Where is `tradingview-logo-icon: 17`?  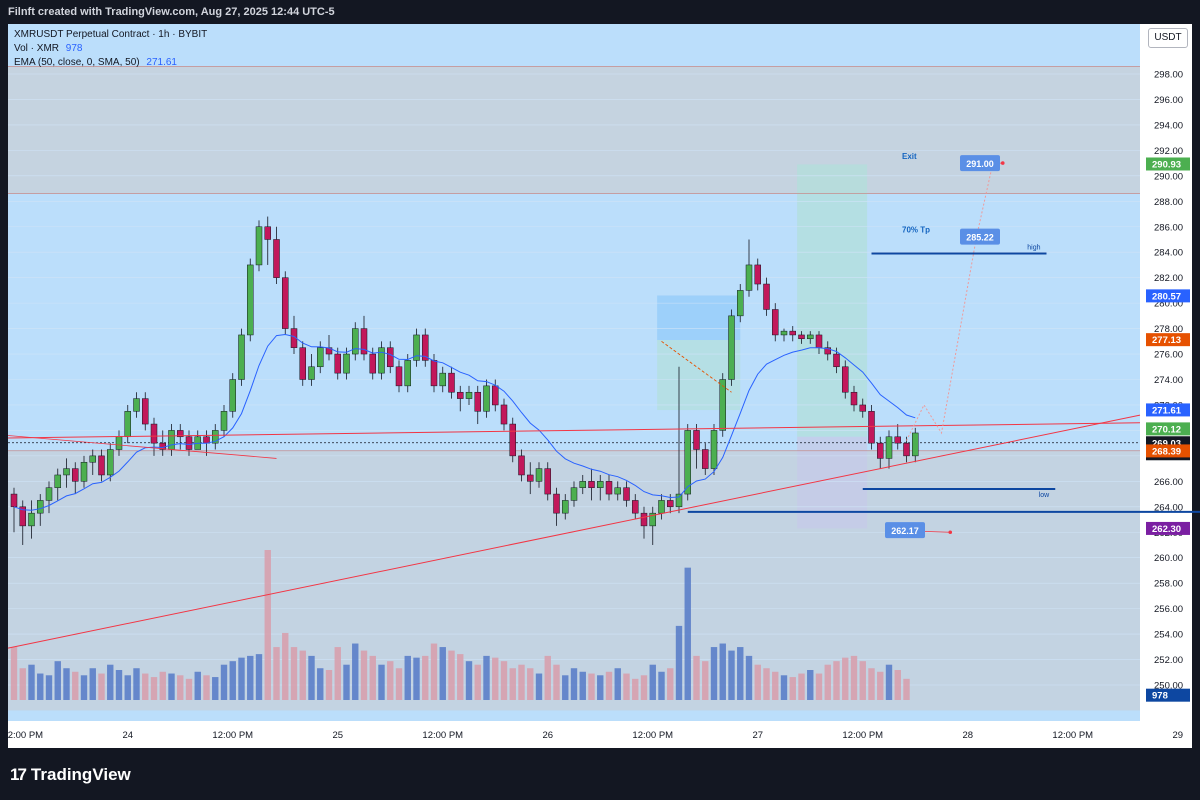
tradingview-logo-icon: 17 is located at coordinates (18, 774).